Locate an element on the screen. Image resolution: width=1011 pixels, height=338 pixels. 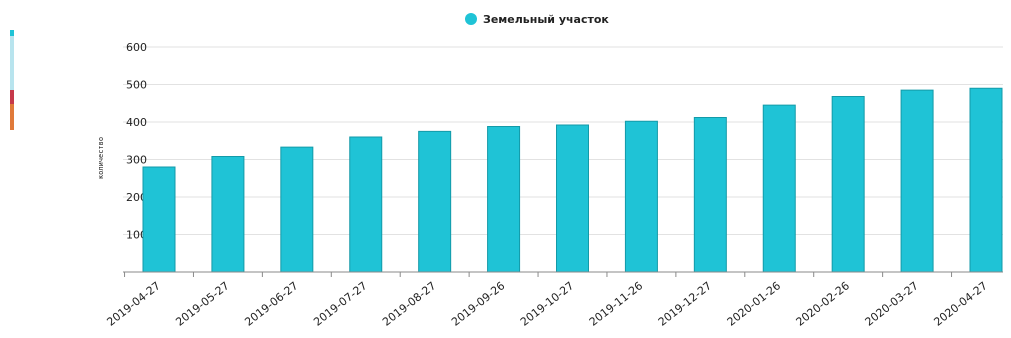
side-strip-segment-red is located at coordinates (12, 97).